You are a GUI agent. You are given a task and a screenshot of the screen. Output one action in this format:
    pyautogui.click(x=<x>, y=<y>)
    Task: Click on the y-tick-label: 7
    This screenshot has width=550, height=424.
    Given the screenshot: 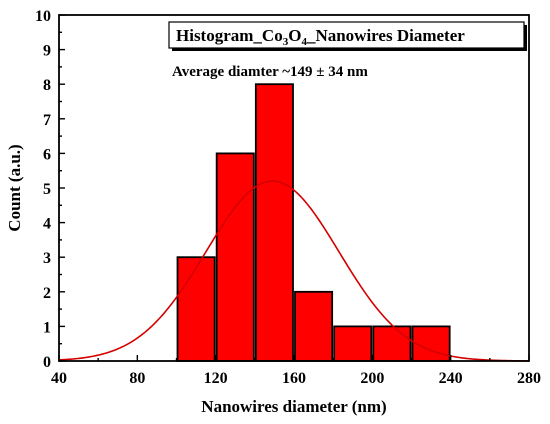 What is the action you would take?
    pyautogui.click(x=47, y=120)
    